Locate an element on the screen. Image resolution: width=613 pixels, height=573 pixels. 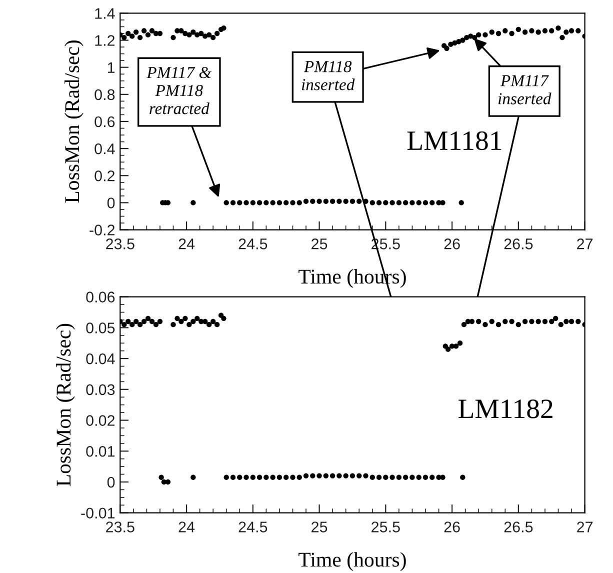
y-tick-label: 0.03 is located at coordinates (100, 390).